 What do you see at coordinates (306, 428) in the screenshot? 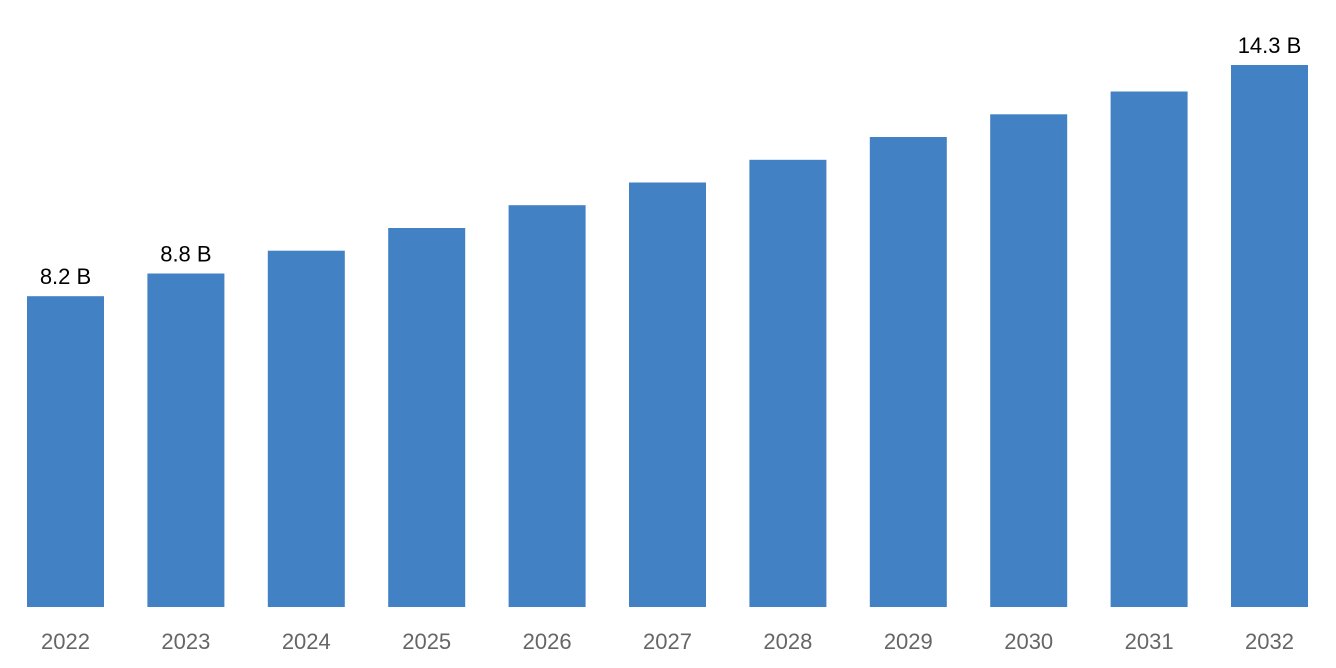
I see `bar-2024` at bounding box center [306, 428].